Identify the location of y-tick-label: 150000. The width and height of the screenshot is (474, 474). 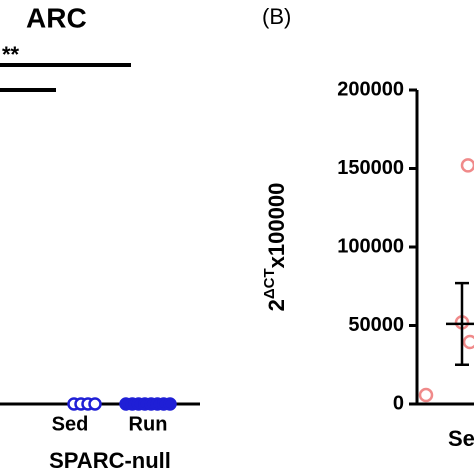
(370, 168).